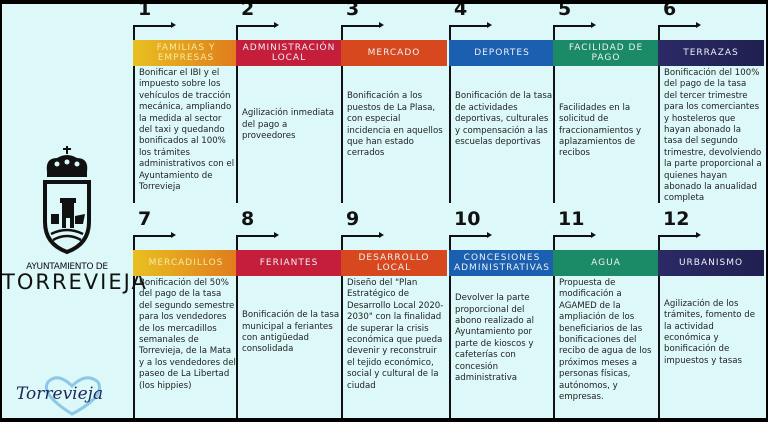 The image size is (768, 422). Describe the element at coordinates (145, 12) in the screenshot. I see `measure-number: 1` at that location.